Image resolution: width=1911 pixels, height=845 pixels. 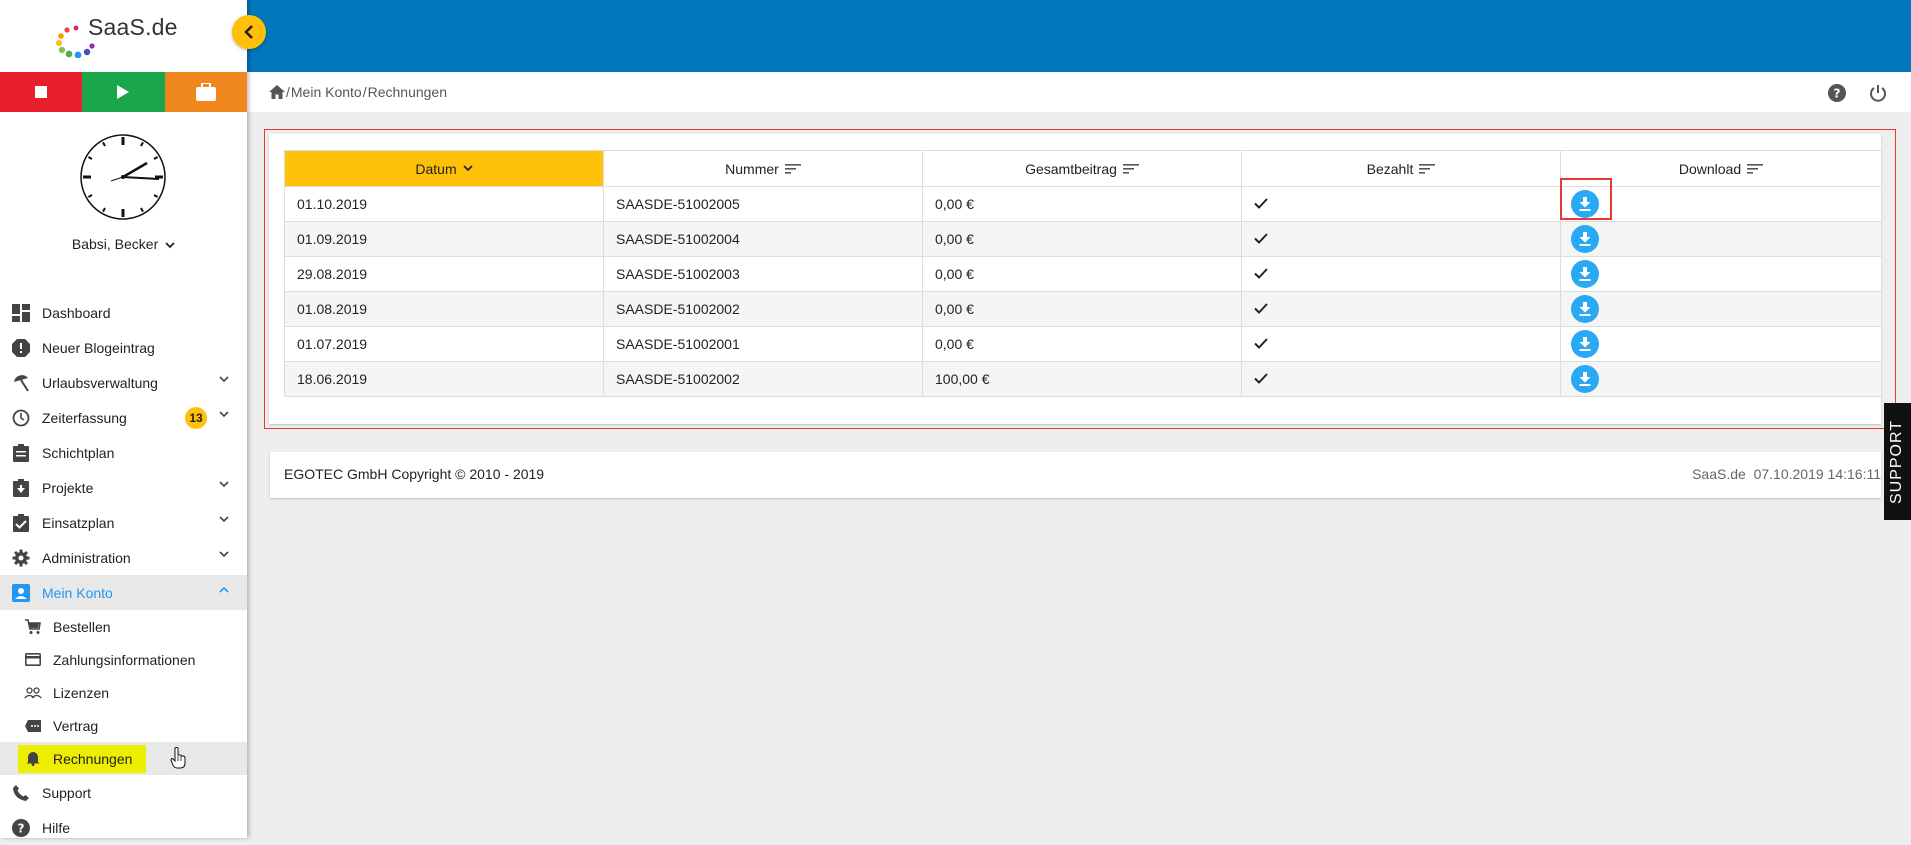 What do you see at coordinates (115, 244) in the screenshot?
I see `user-name: Babsi, Becker` at bounding box center [115, 244].